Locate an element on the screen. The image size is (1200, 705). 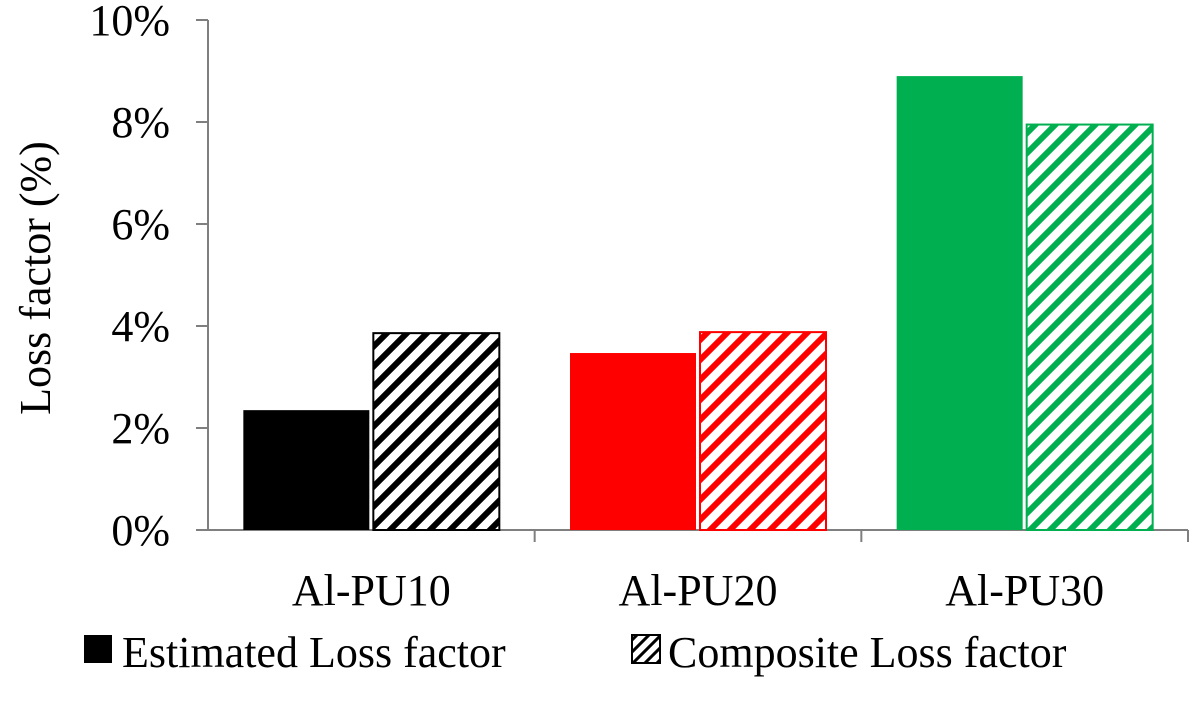
bar-hatched-al-pu10 is located at coordinates (436, 432).